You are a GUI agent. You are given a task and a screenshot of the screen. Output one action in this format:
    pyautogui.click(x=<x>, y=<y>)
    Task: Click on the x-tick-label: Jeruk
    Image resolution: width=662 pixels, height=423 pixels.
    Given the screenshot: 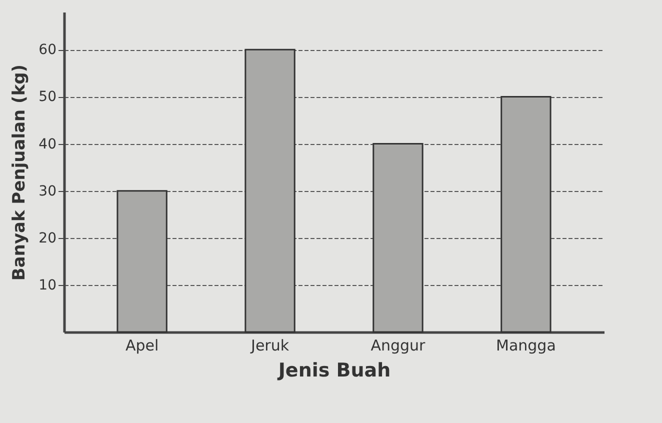 What is the action you would take?
    pyautogui.click(x=270, y=345)
    